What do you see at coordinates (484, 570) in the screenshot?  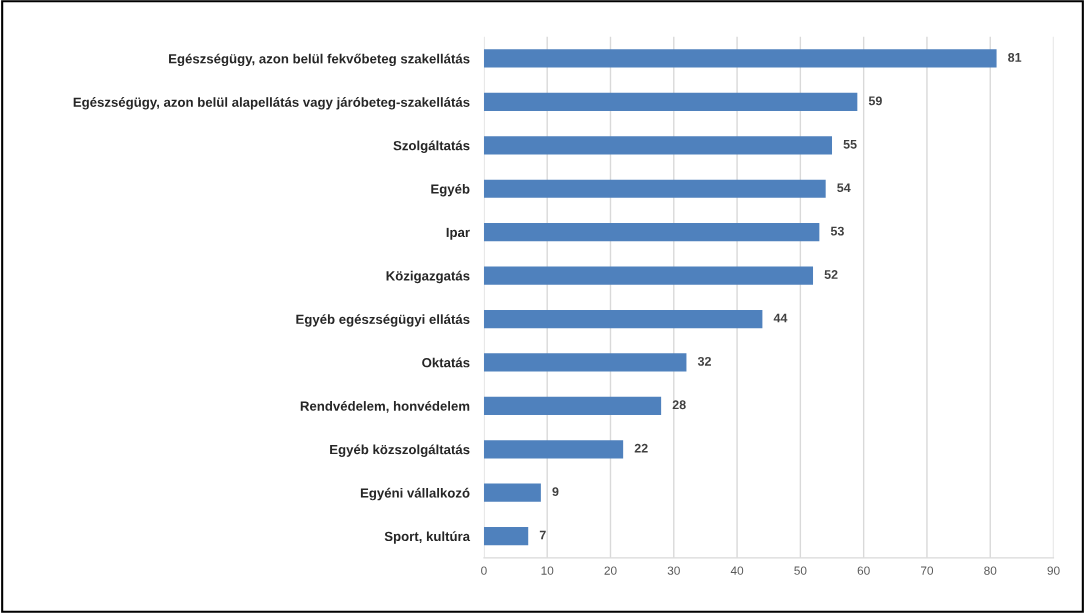 I see `x-tick-label: 0` at bounding box center [484, 570].